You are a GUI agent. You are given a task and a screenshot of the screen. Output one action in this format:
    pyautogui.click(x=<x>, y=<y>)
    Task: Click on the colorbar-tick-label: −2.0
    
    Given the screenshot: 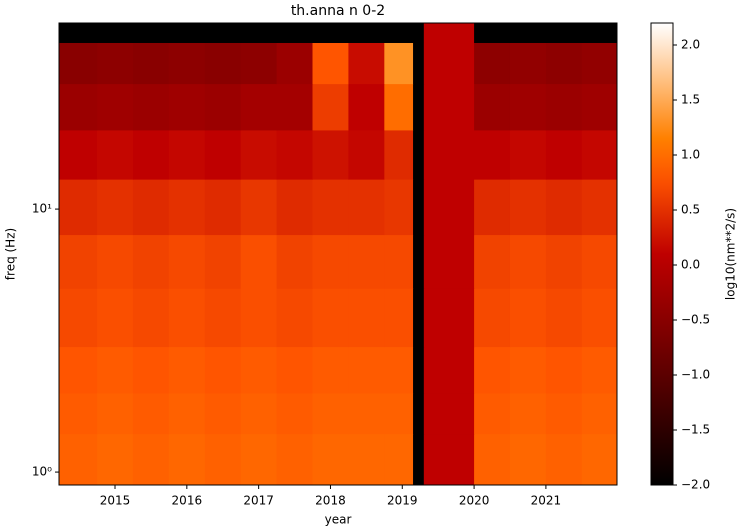 What is the action you would take?
    pyautogui.click(x=695, y=485)
    